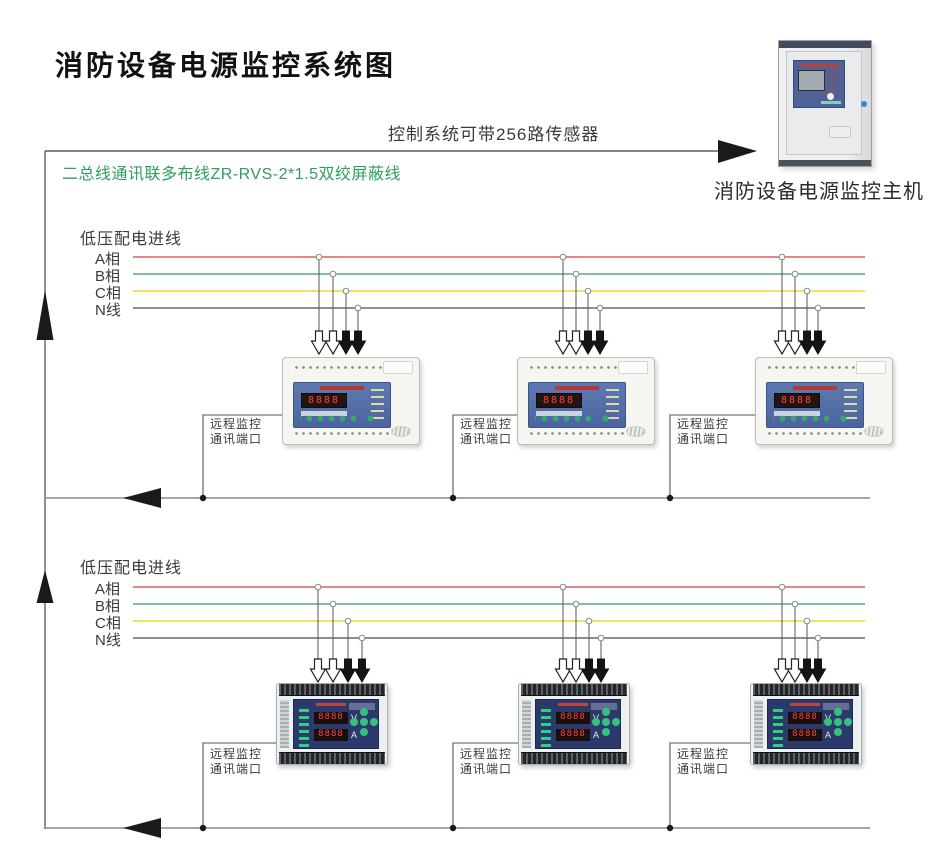 The width and height of the screenshot is (946, 854). Describe the element at coordinates (825, 163) in the screenshot. I see `cabinet-bottom-band` at that location.